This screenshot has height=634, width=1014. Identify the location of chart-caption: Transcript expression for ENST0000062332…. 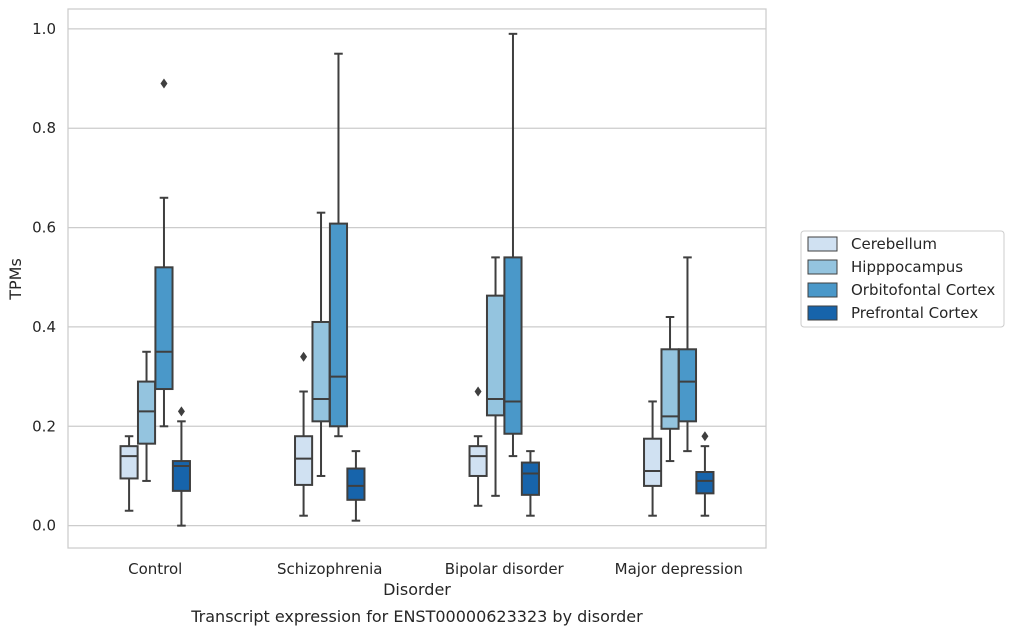
(416, 616).